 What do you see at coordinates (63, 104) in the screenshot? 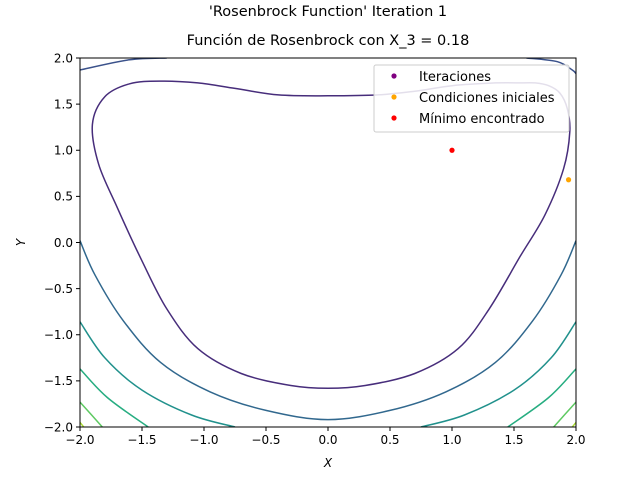
I see `y-tick-label: 1.5` at bounding box center [63, 104].